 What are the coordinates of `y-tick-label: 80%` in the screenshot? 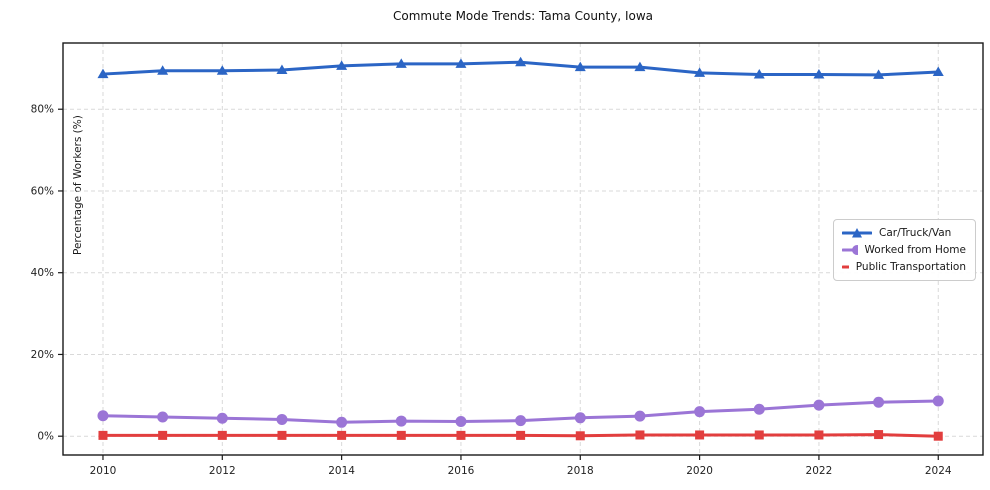 It's located at (42, 110).